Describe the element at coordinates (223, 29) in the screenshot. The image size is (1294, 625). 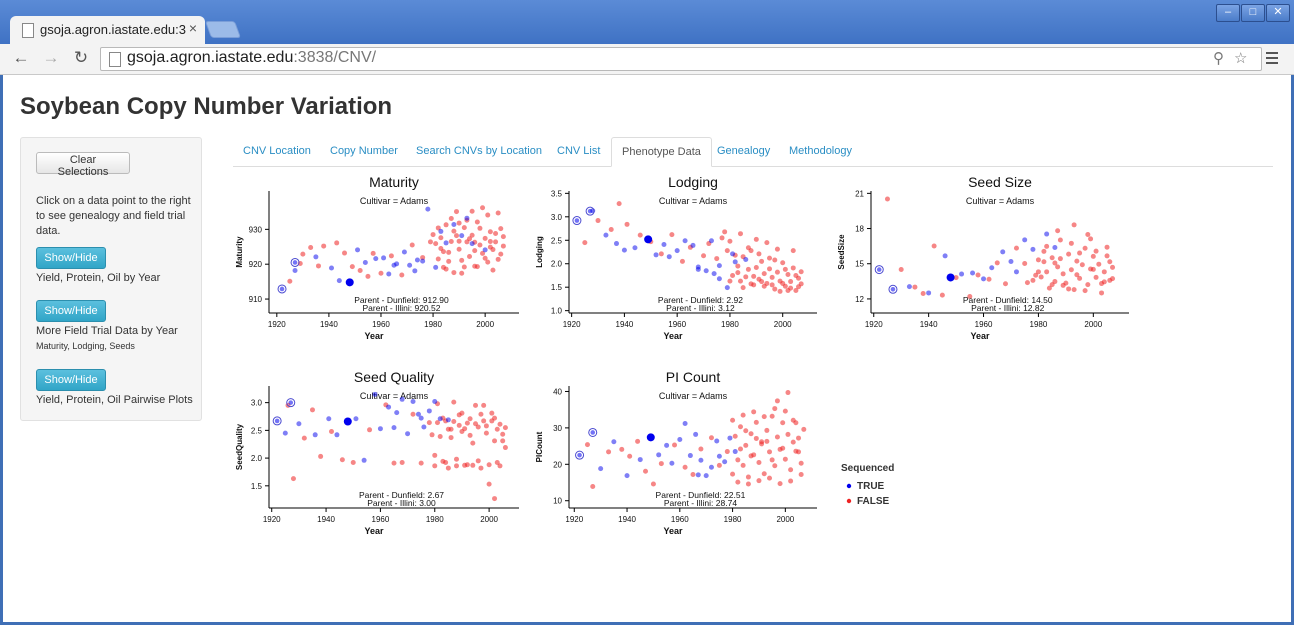
I see `new-tab-button` at that location.